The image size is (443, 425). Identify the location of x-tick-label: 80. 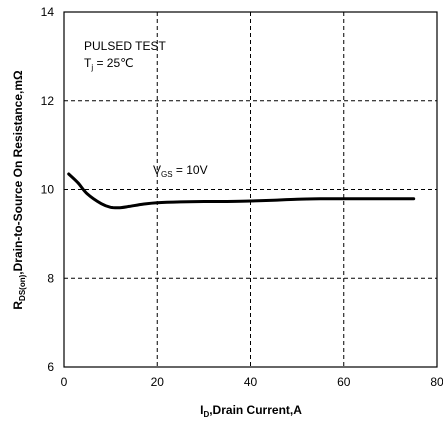
(436, 382).